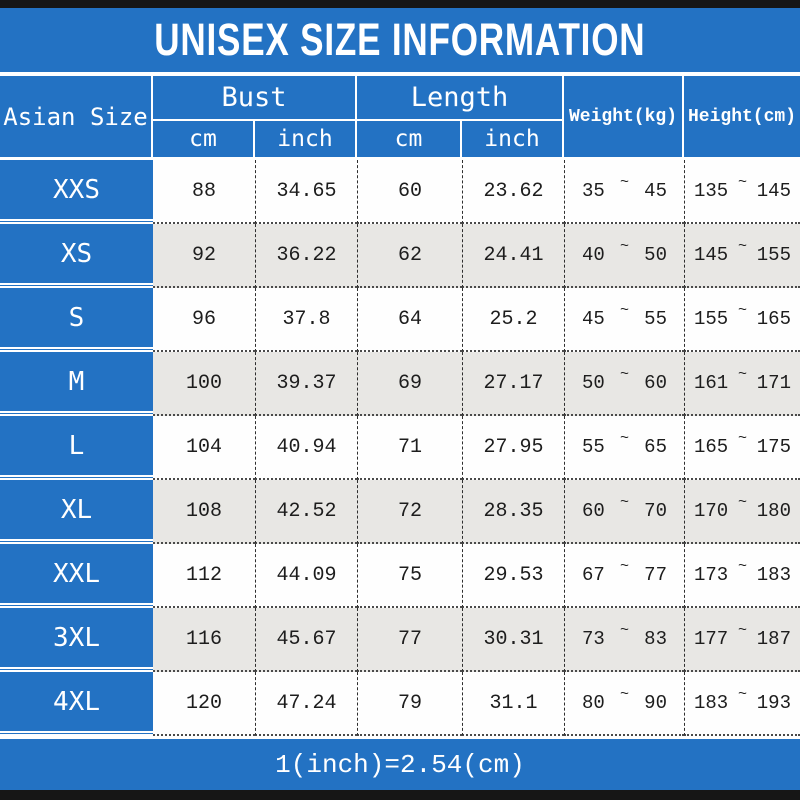  Describe the element at coordinates (204, 384) in the screenshot. I see `bust-cm-value: 100` at that location.